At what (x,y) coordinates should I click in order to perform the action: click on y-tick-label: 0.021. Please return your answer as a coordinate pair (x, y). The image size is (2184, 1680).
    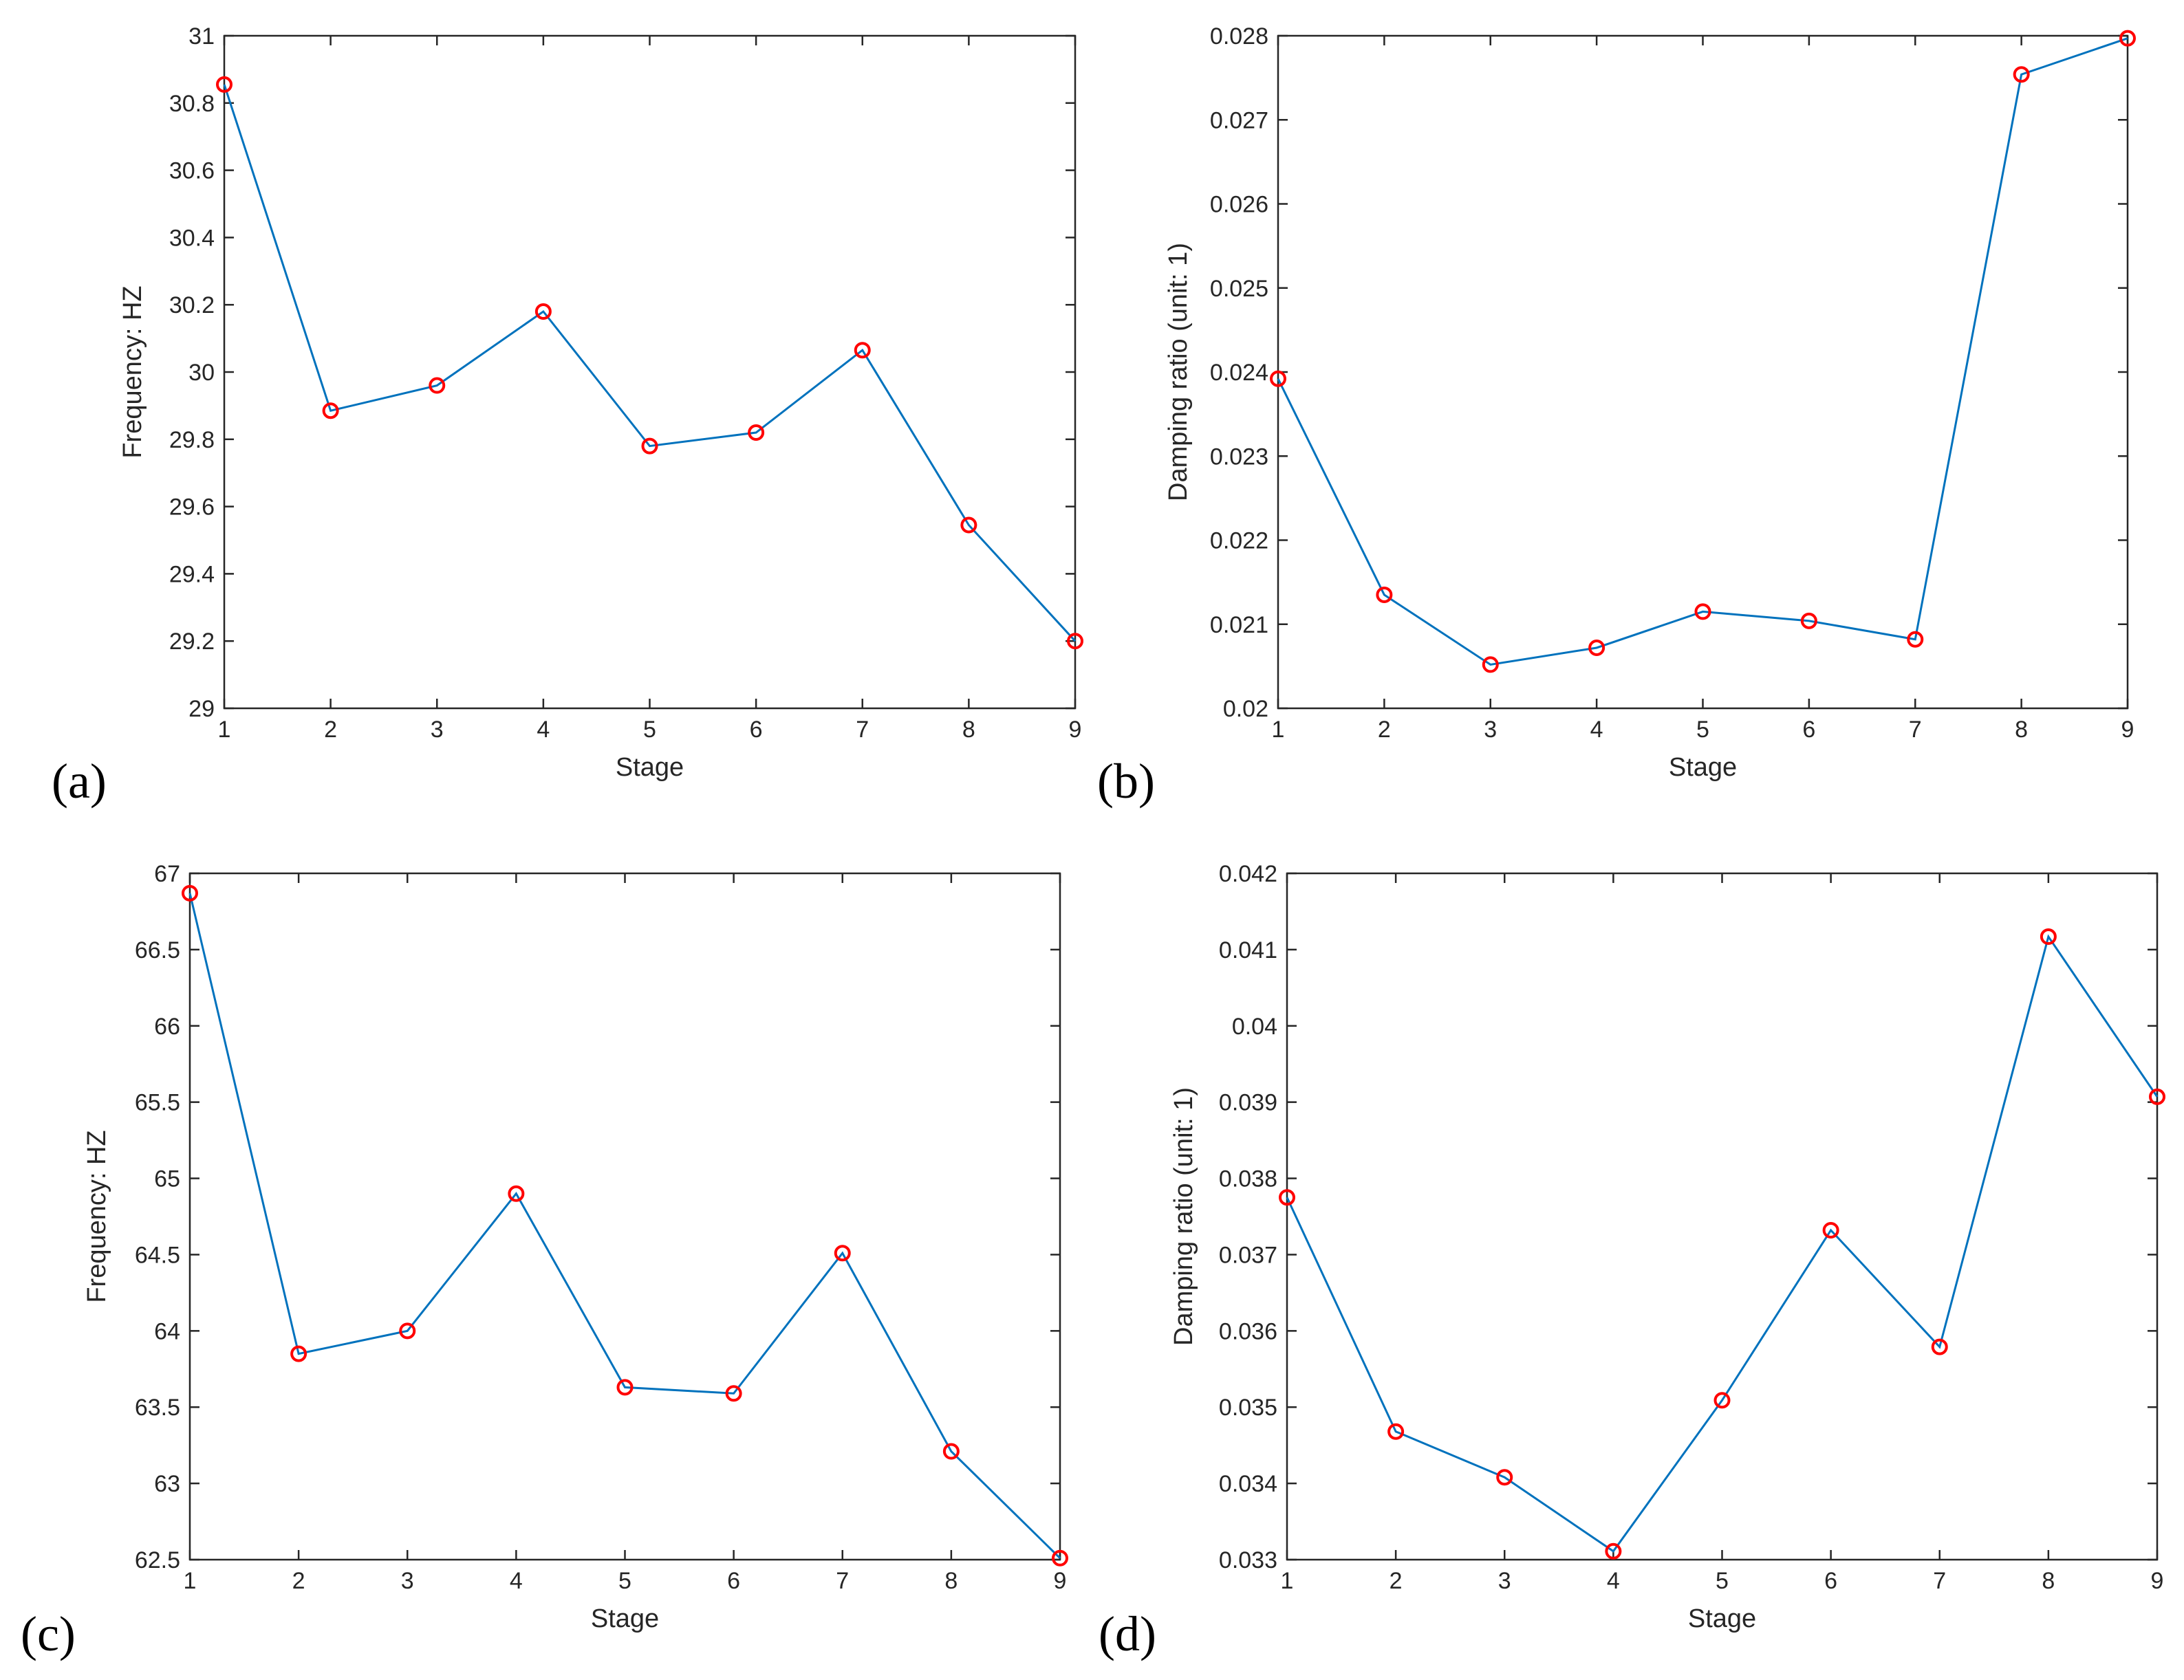
    Looking at the image, I should click on (1239, 625).